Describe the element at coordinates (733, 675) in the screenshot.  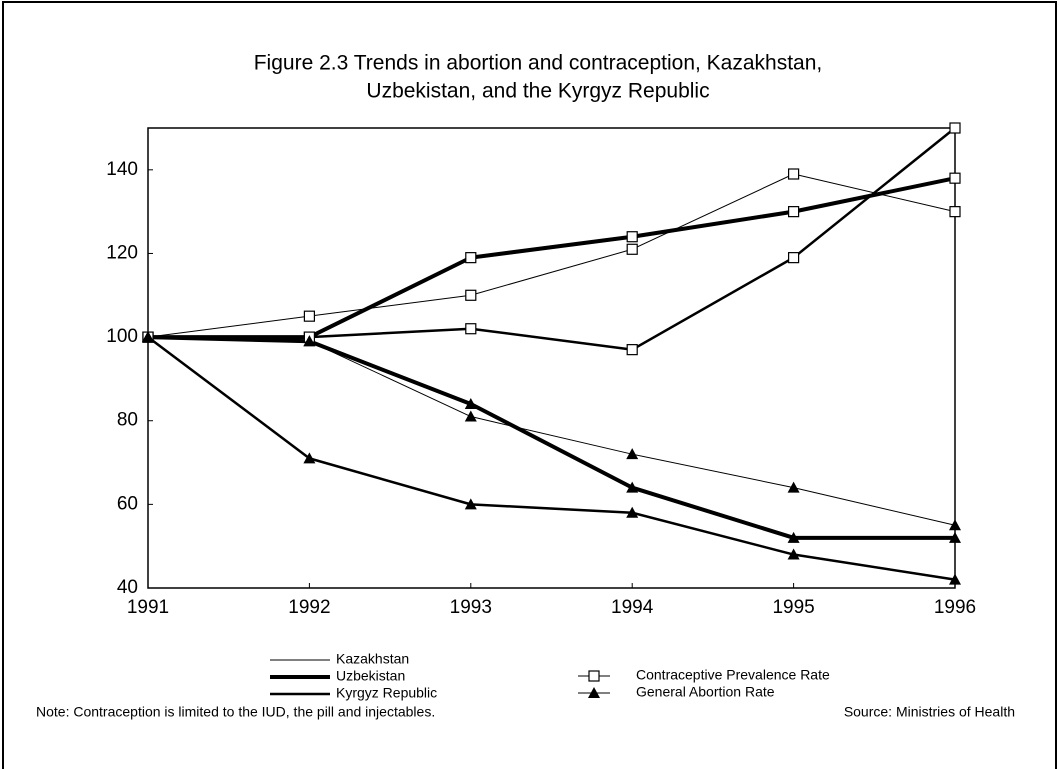
I see `legend-label: Contraceptive Prevalence Rate` at that location.